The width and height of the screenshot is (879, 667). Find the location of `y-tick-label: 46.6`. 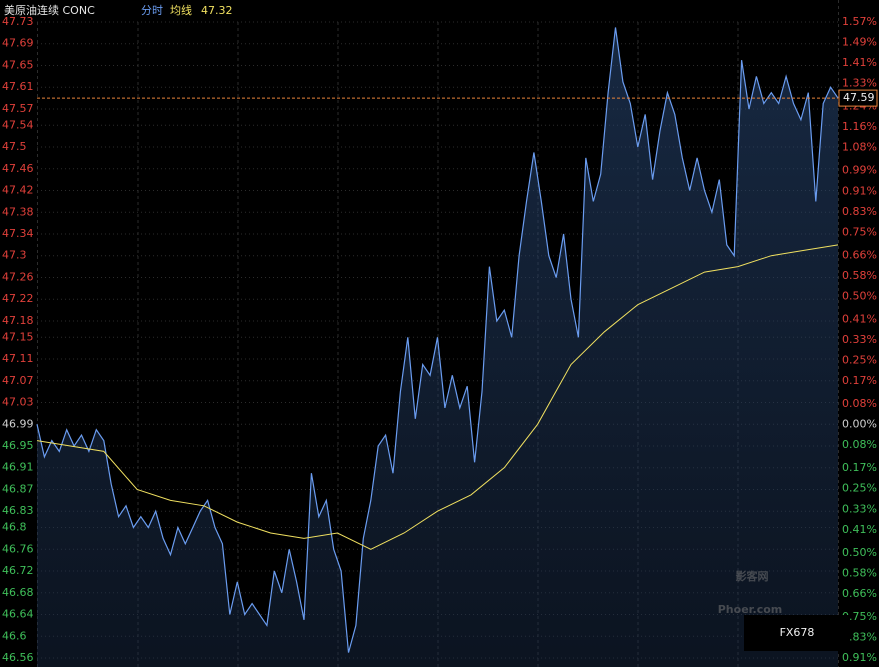

y-tick-label: 46.6 is located at coordinates (14, 635).